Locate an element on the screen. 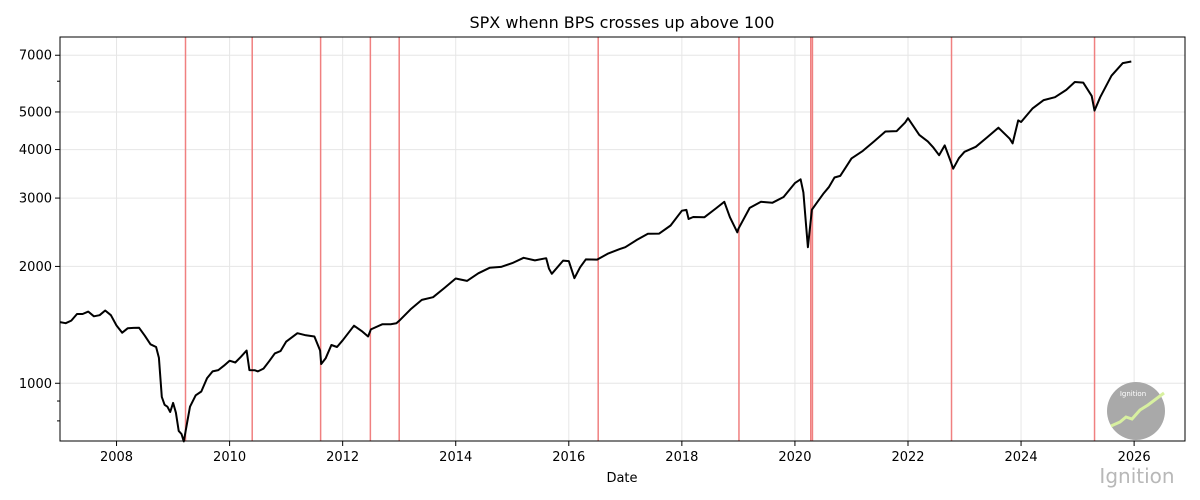 This screenshot has width=1200, height=500. y-tick-label: 4000 is located at coordinates (35, 150).